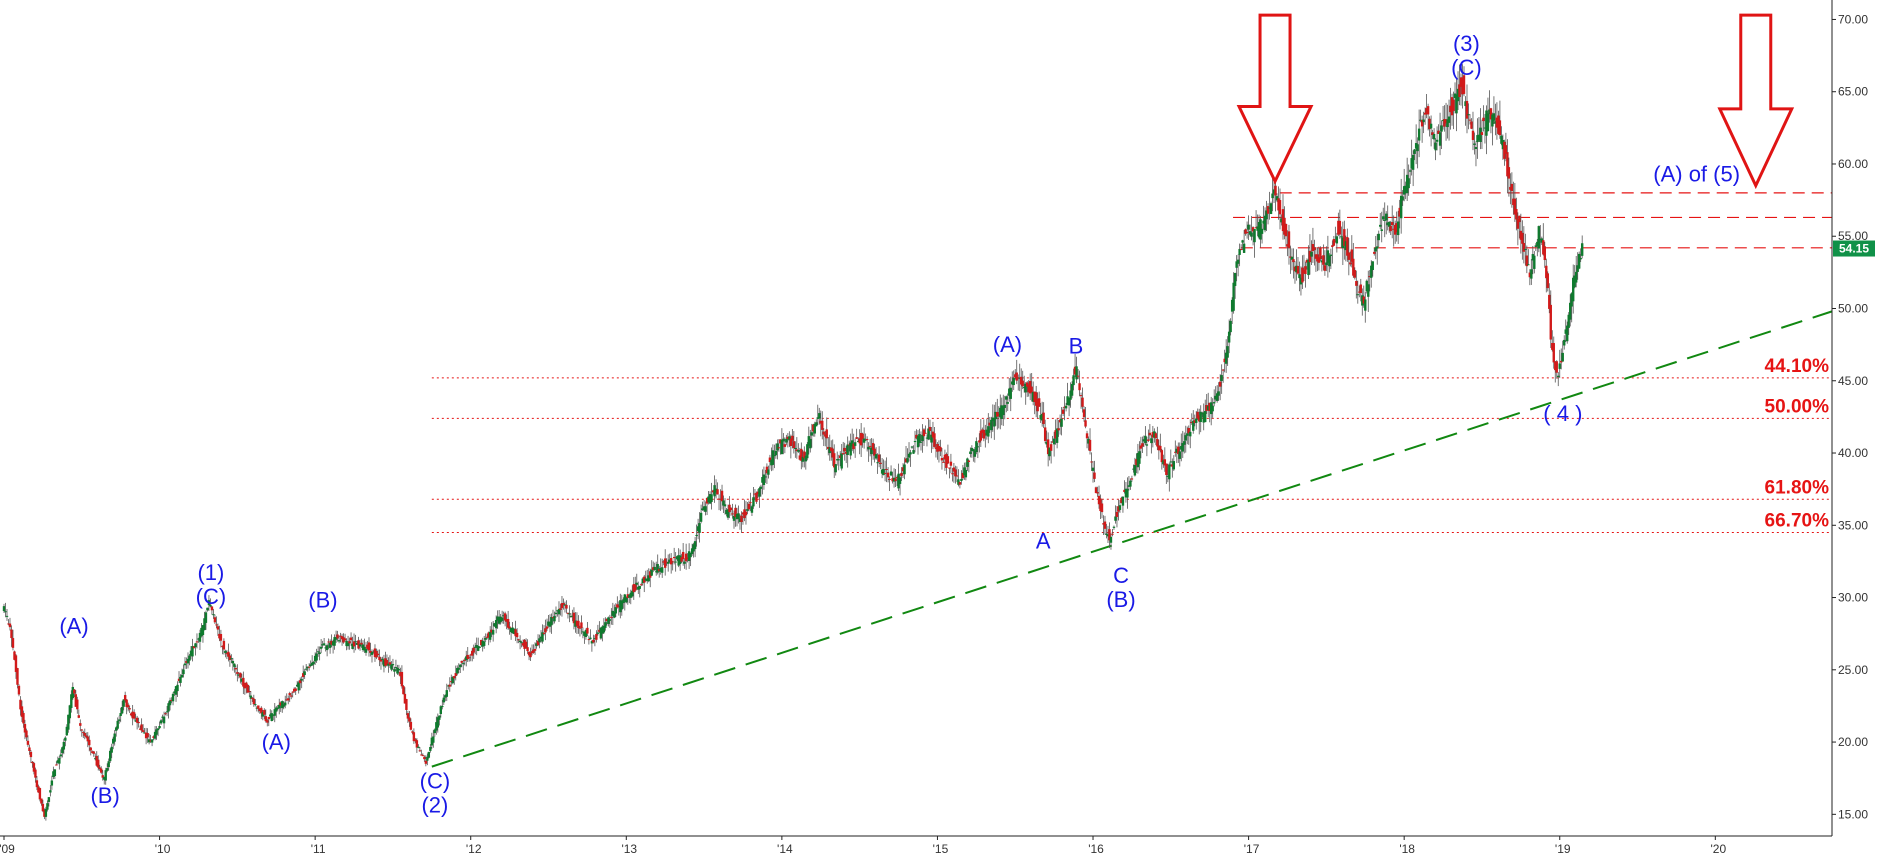 The width and height of the screenshot is (1877, 859). I want to click on last-price-value: 54.15, so click(1854, 249).